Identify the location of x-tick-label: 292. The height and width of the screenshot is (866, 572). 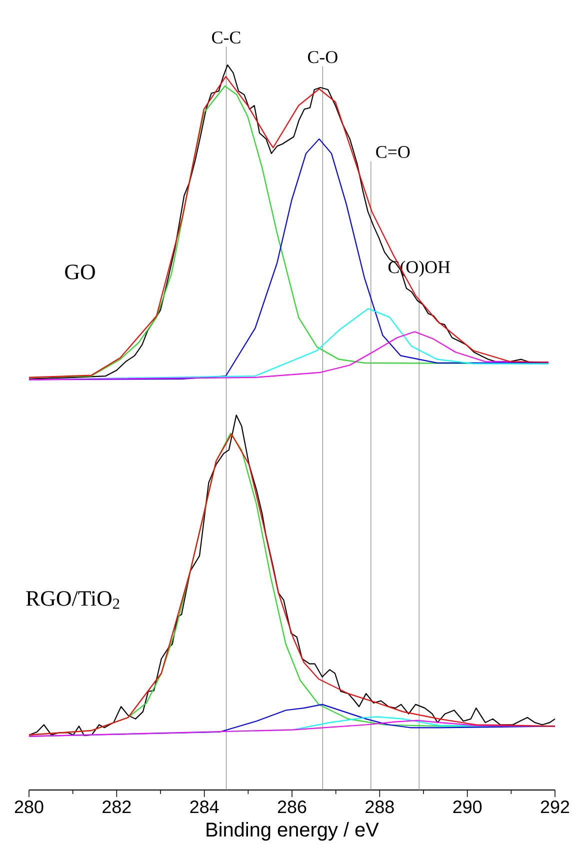
(555, 807).